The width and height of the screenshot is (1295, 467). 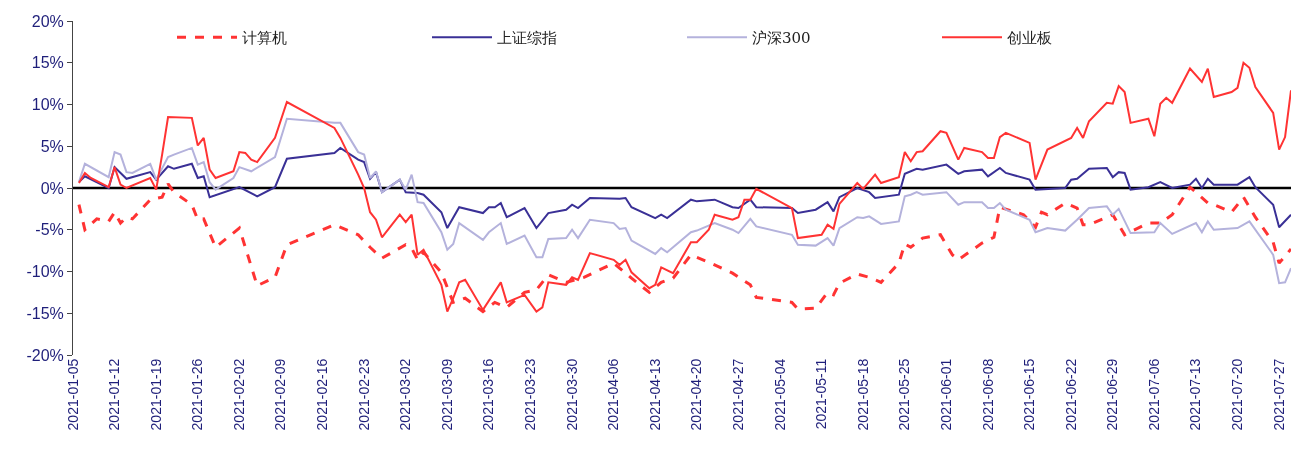 I want to click on y-tick-label: 10%, so click(x=47, y=105).